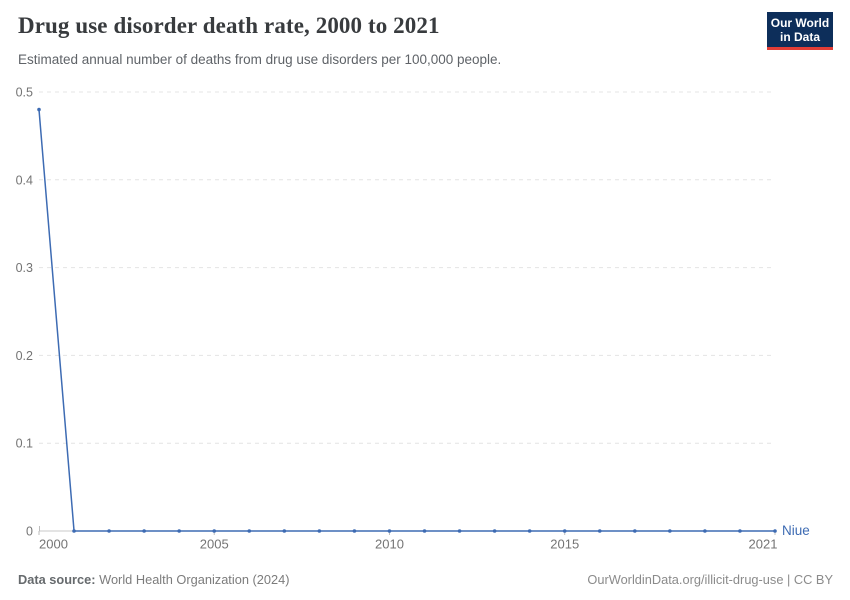 This screenshot has height=600, width=850. What do you see at coordinates (799, 37) in the screenshot?
I see `owid-logo-line2: in Data` at bounding box center [799, 37].